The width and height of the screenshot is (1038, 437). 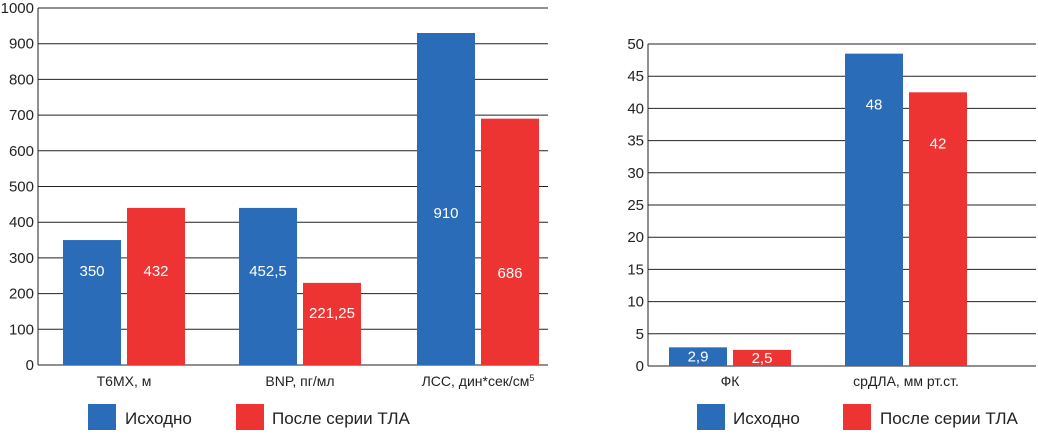 I want to click on data-label: 686, so click(x=509, y=273).